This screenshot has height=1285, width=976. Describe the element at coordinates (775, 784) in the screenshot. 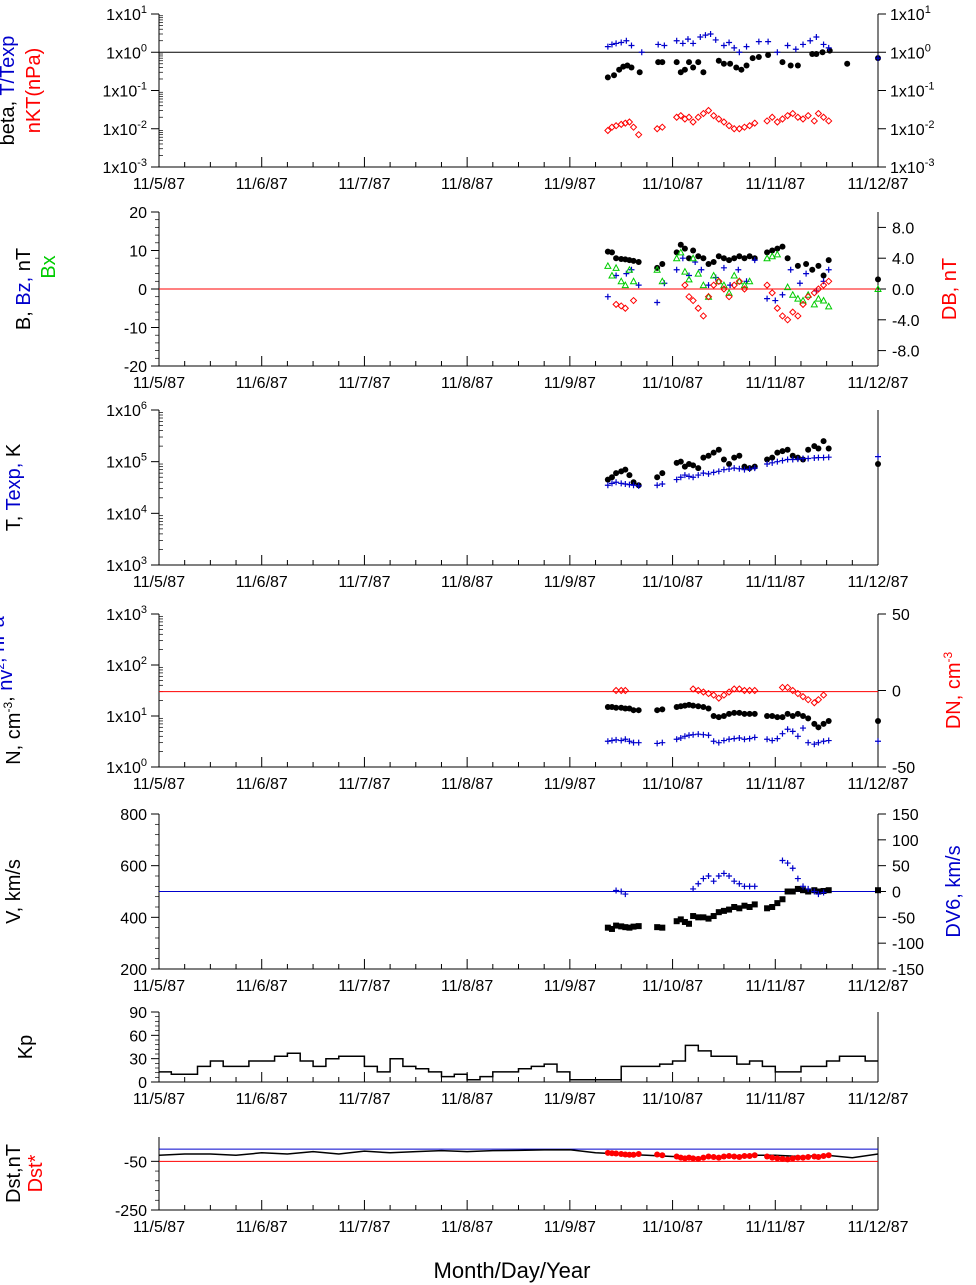

I see `x-tick-label: 11/11/87` at that location.